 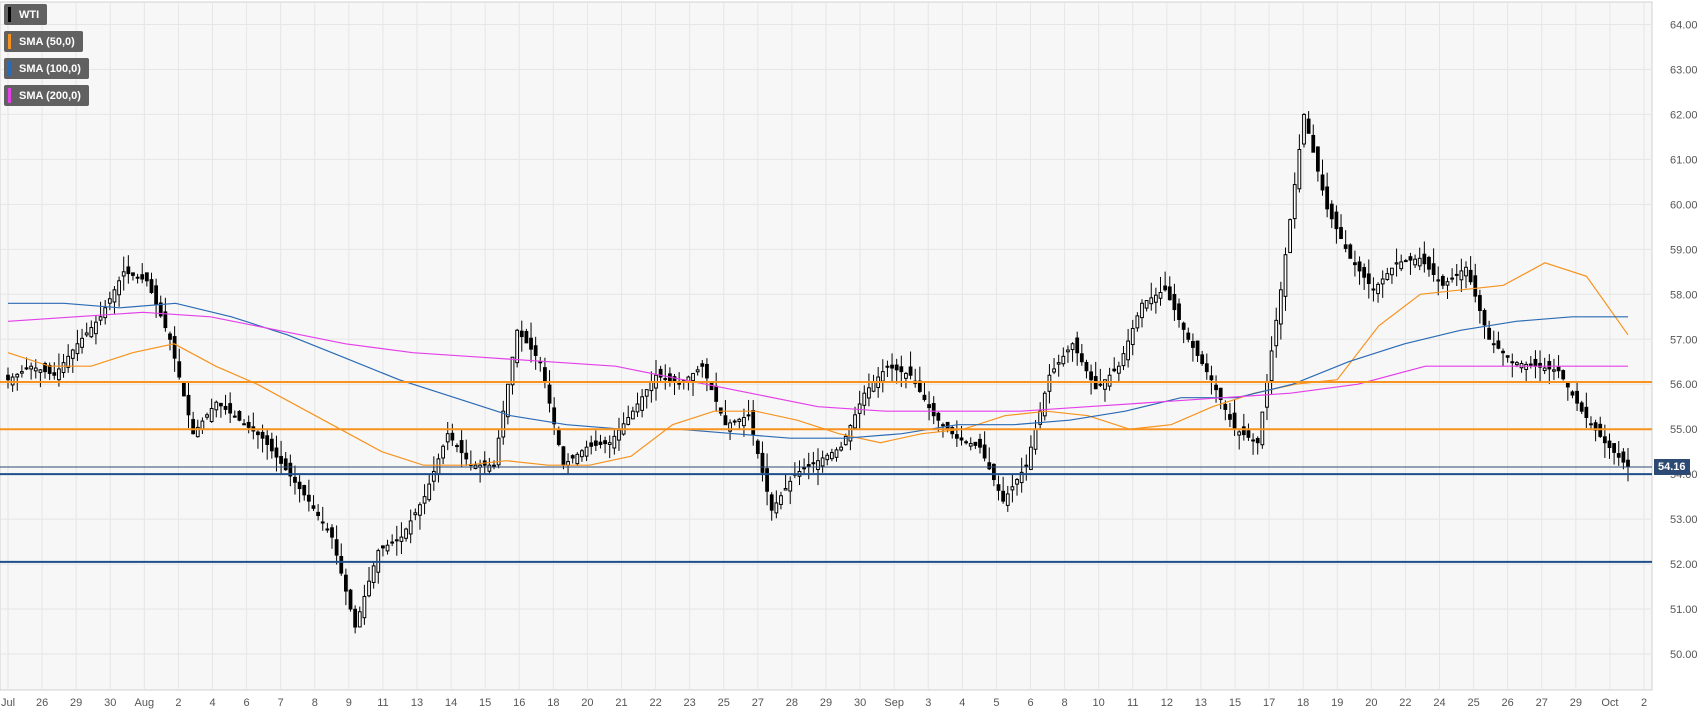 I want to click on y-tick-label: 56.00, so click(x=1684, y=385).